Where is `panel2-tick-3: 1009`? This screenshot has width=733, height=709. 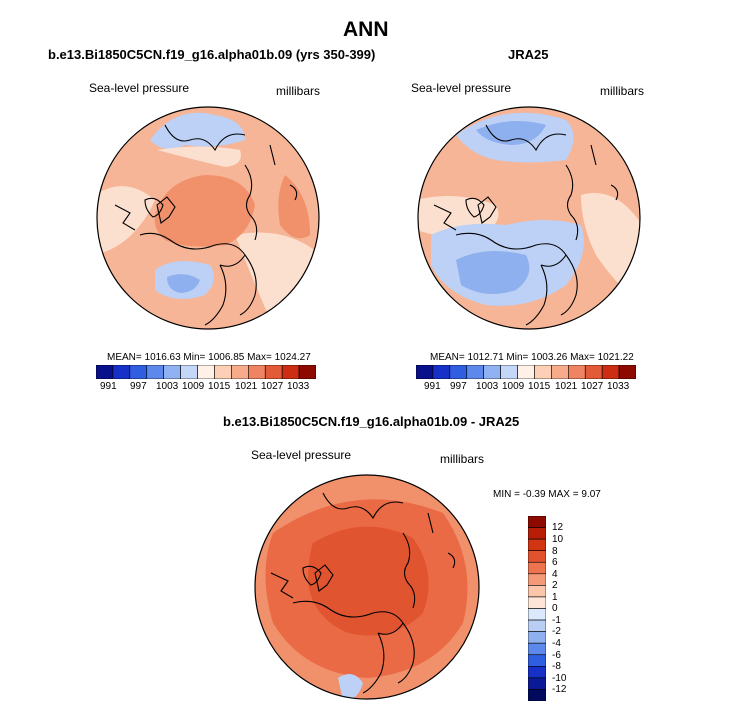 panel2-tick-3: 1009 is located at coordinates (513, 386).